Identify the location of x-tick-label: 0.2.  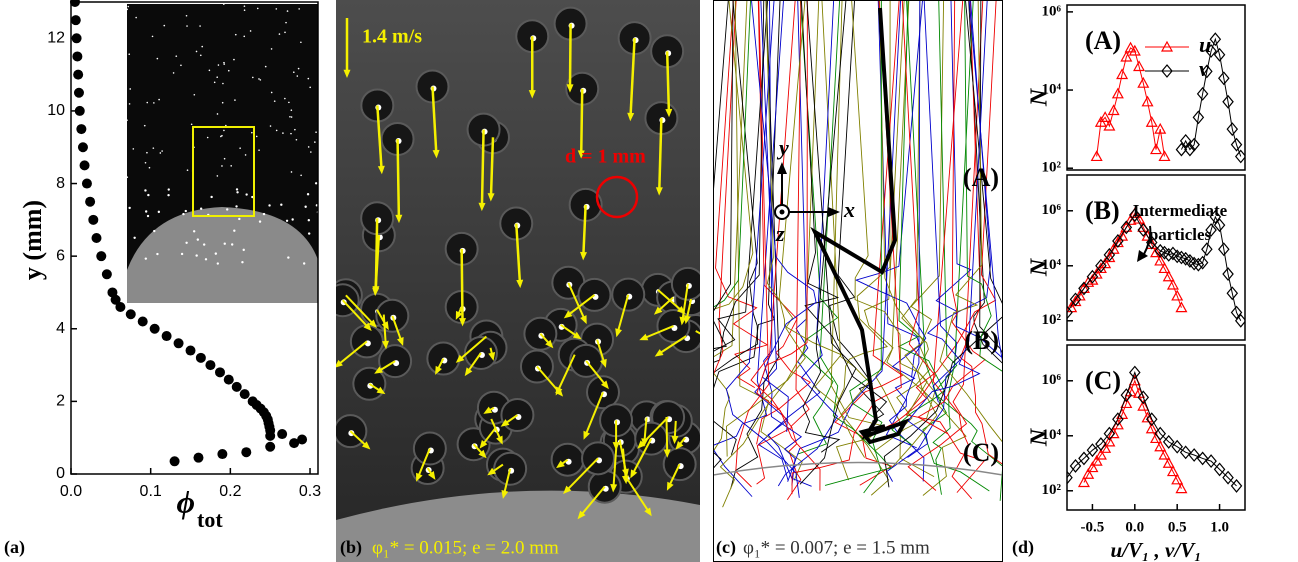
(230, 491).